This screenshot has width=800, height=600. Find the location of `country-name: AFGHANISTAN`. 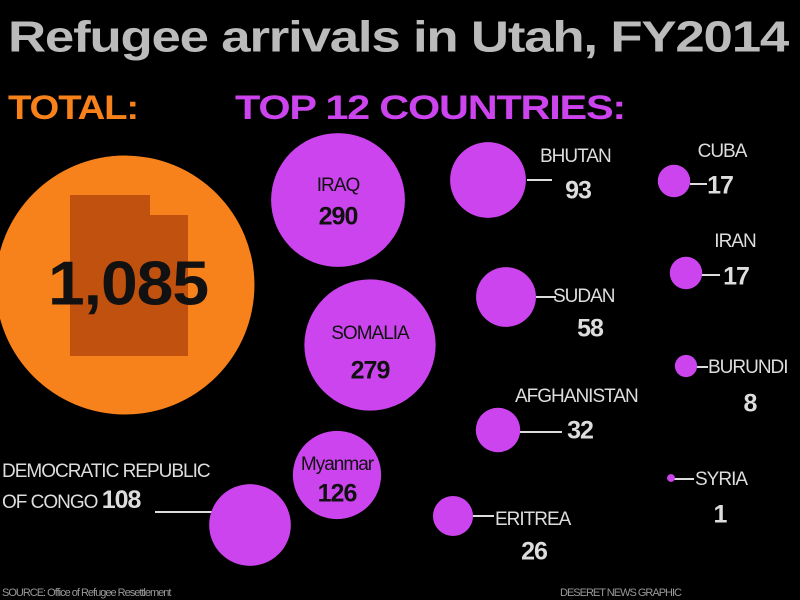

country-name: AFGHANISTAN is located at coordinates (576, 396).